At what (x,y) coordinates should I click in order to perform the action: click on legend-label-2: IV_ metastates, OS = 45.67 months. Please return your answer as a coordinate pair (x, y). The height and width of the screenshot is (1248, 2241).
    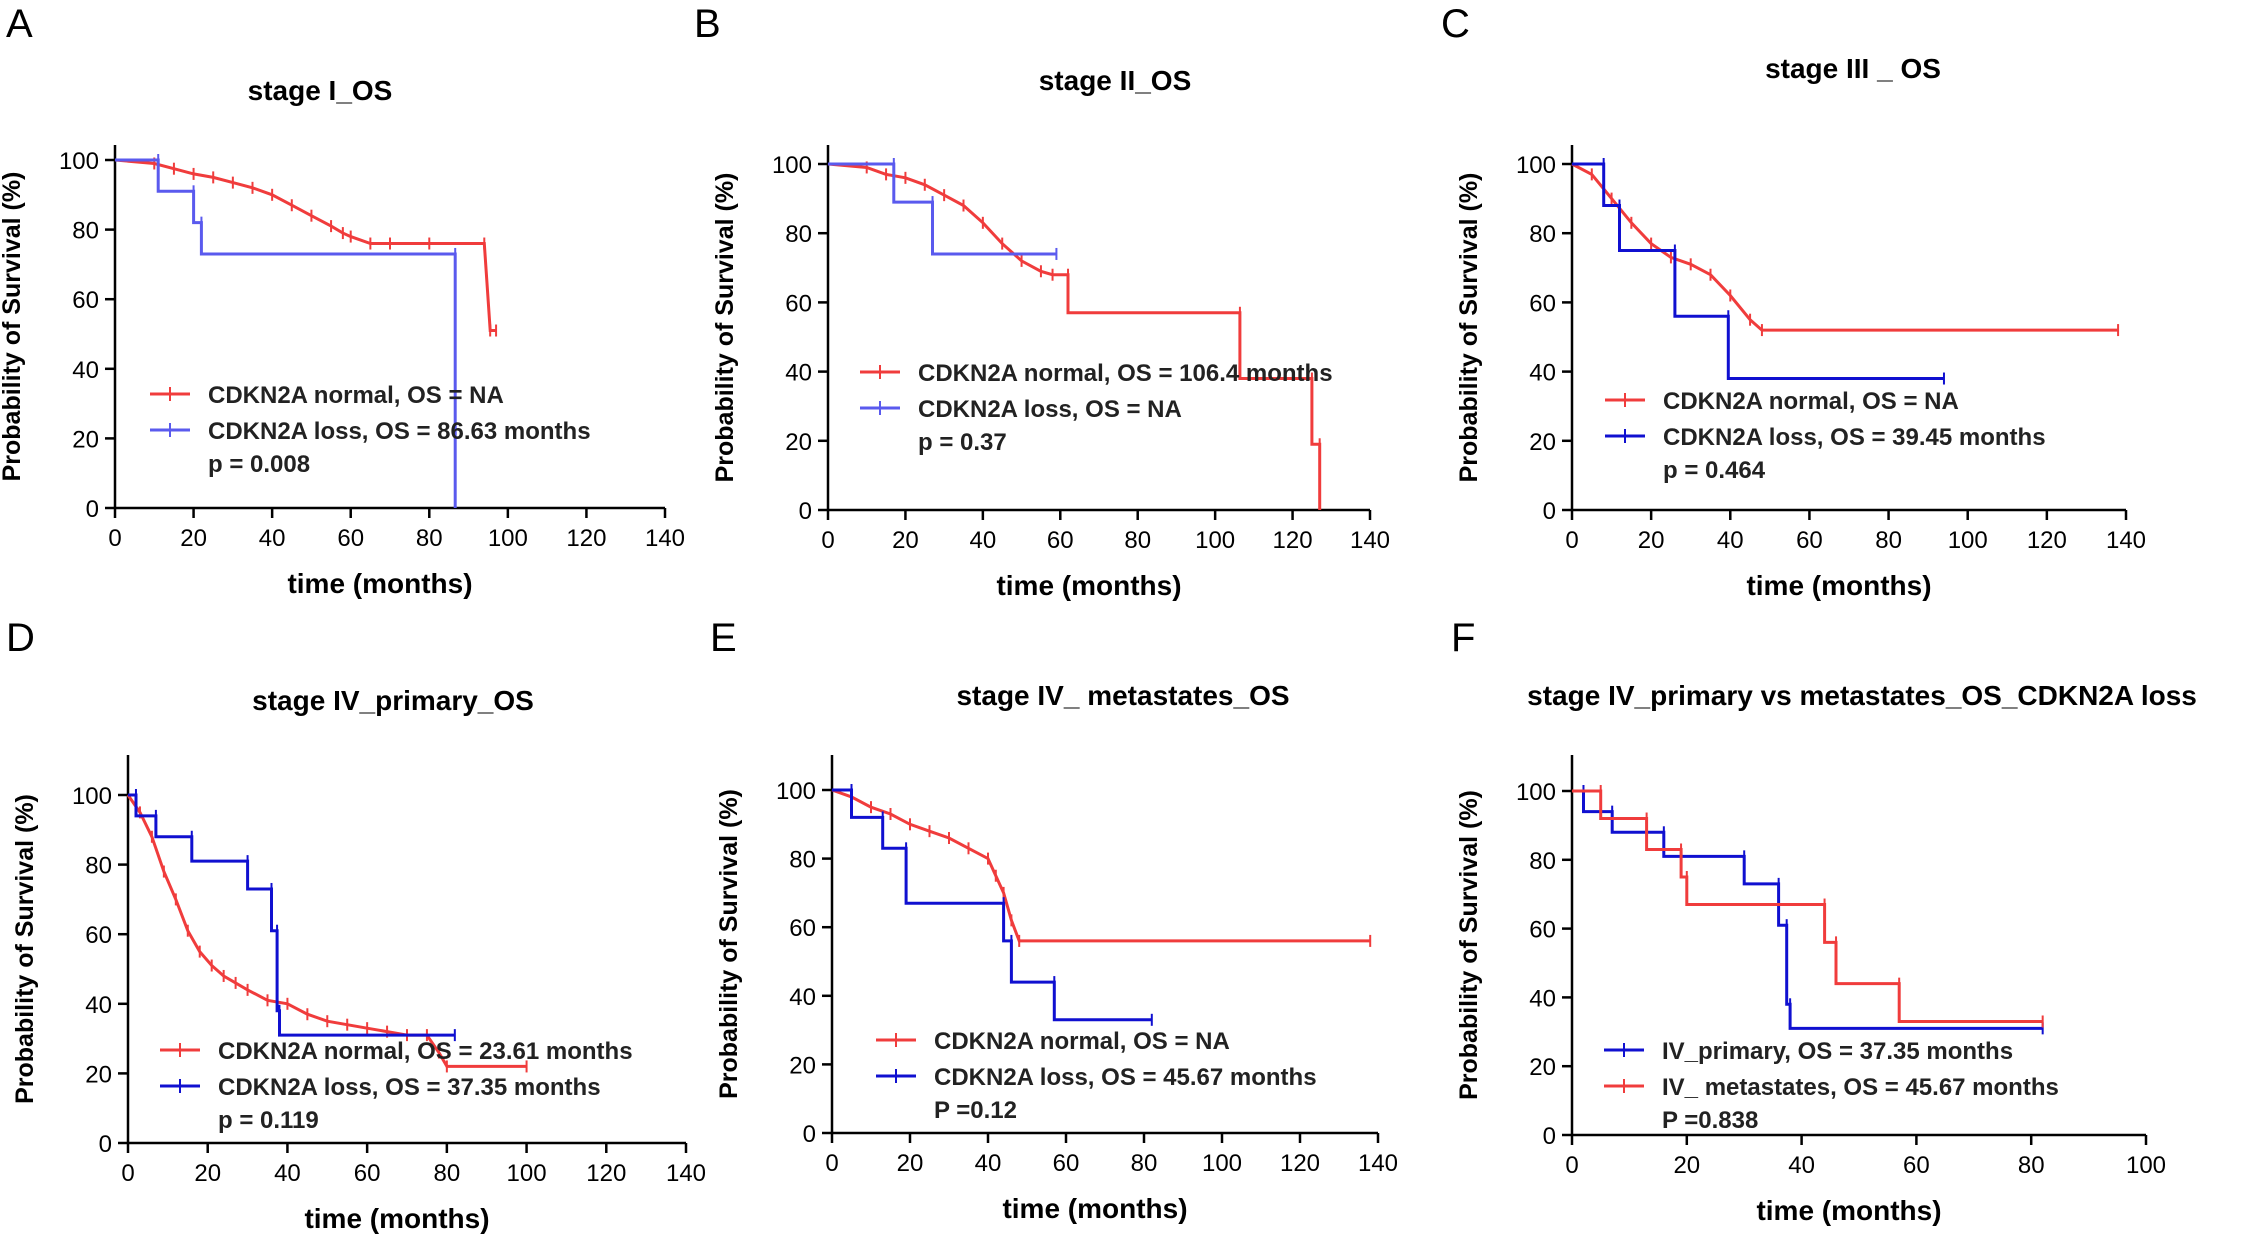
    Looking at the image, I should click on (1860, 1087).